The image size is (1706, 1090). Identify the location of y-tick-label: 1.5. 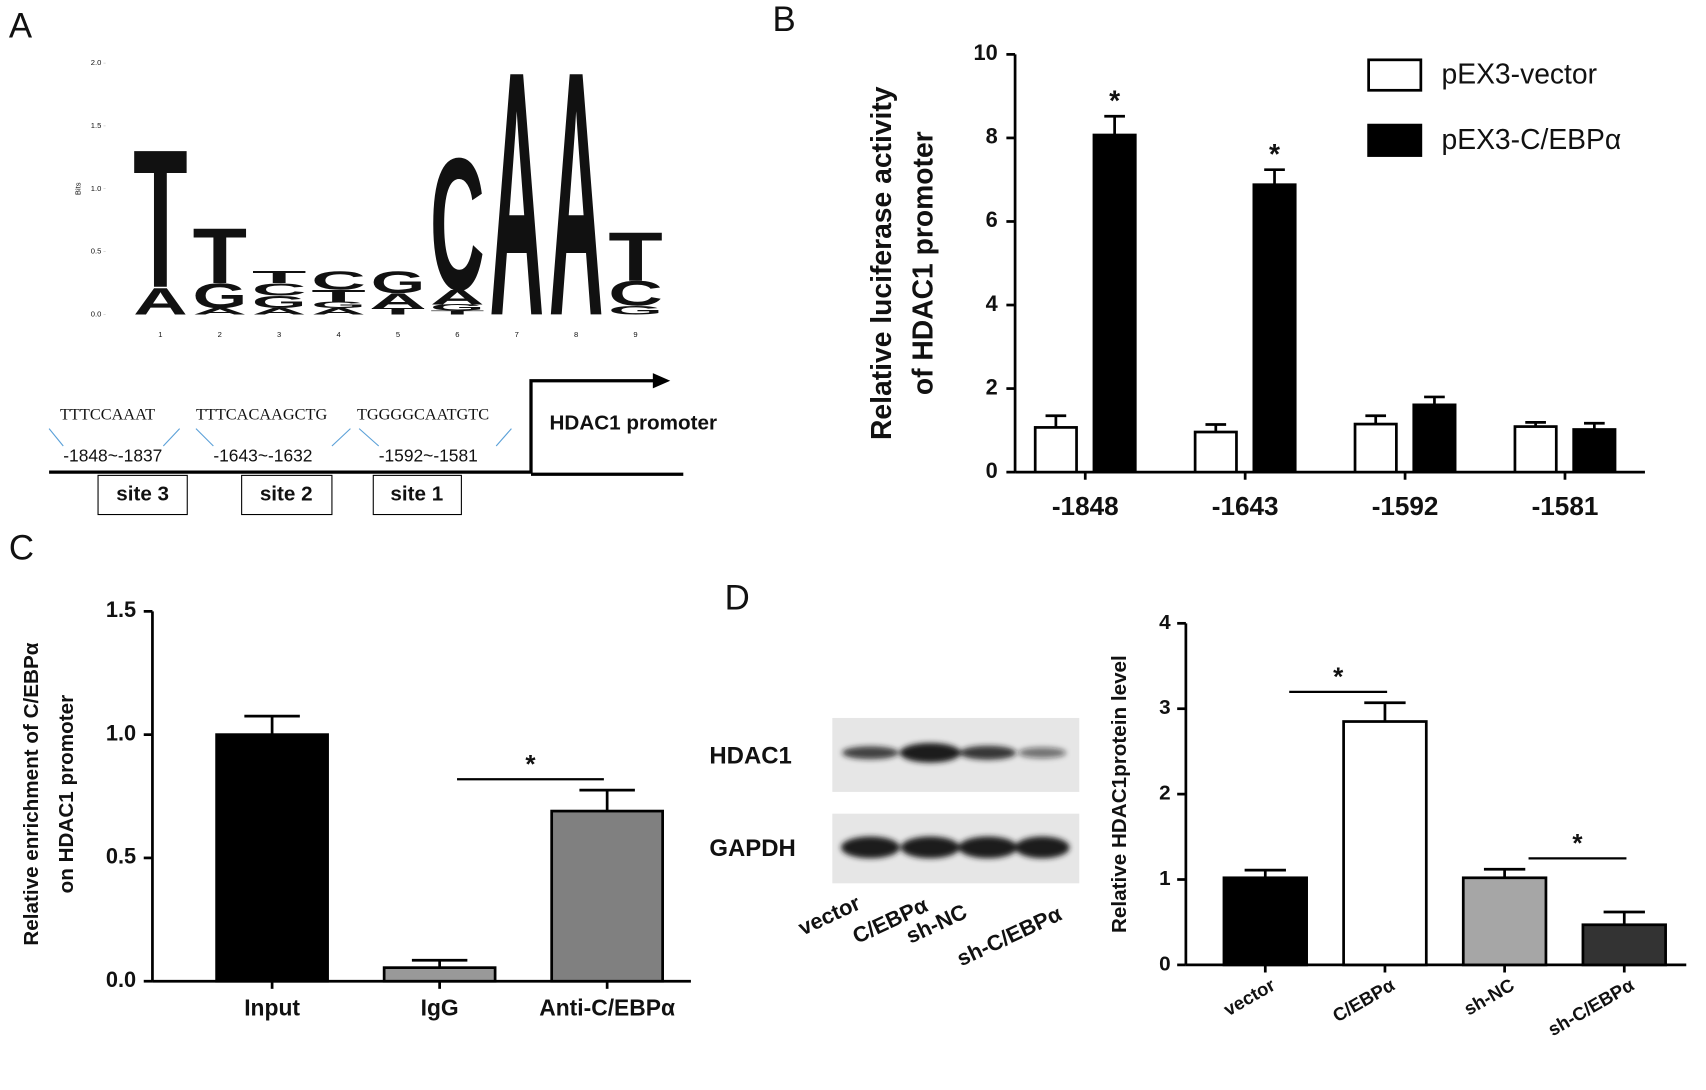
(121, 609).